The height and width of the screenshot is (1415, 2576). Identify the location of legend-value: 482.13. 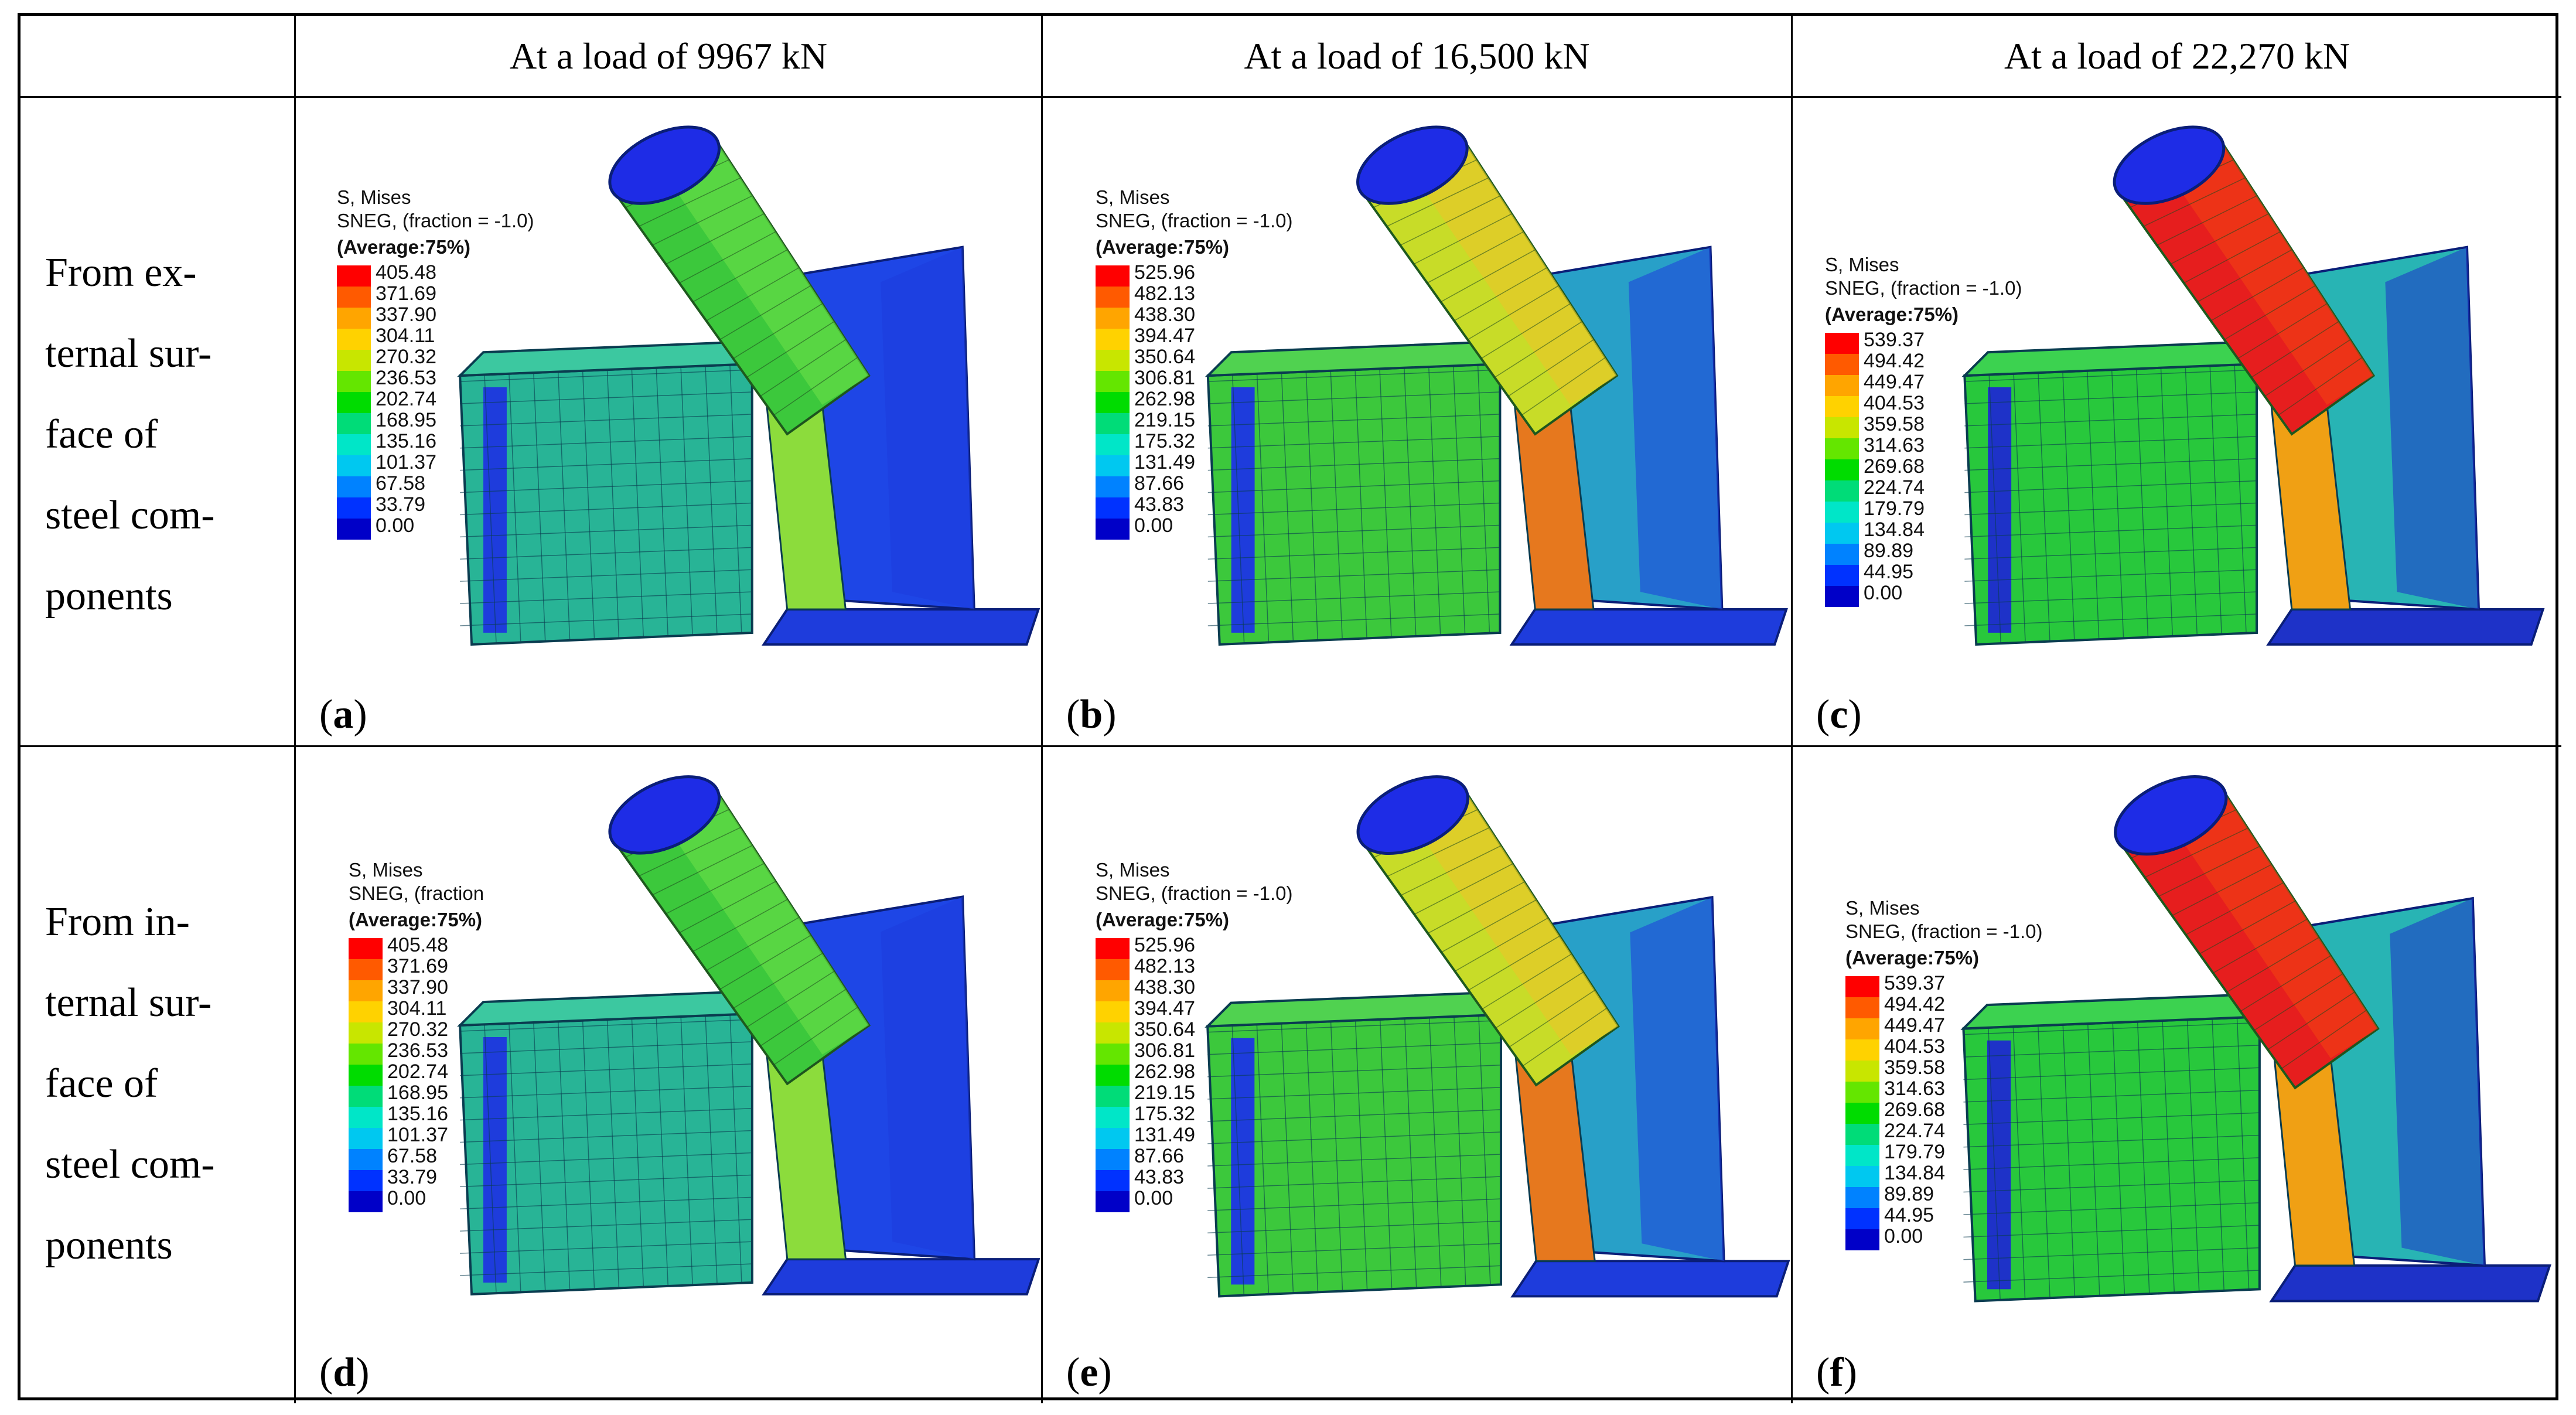
(1164, 966).